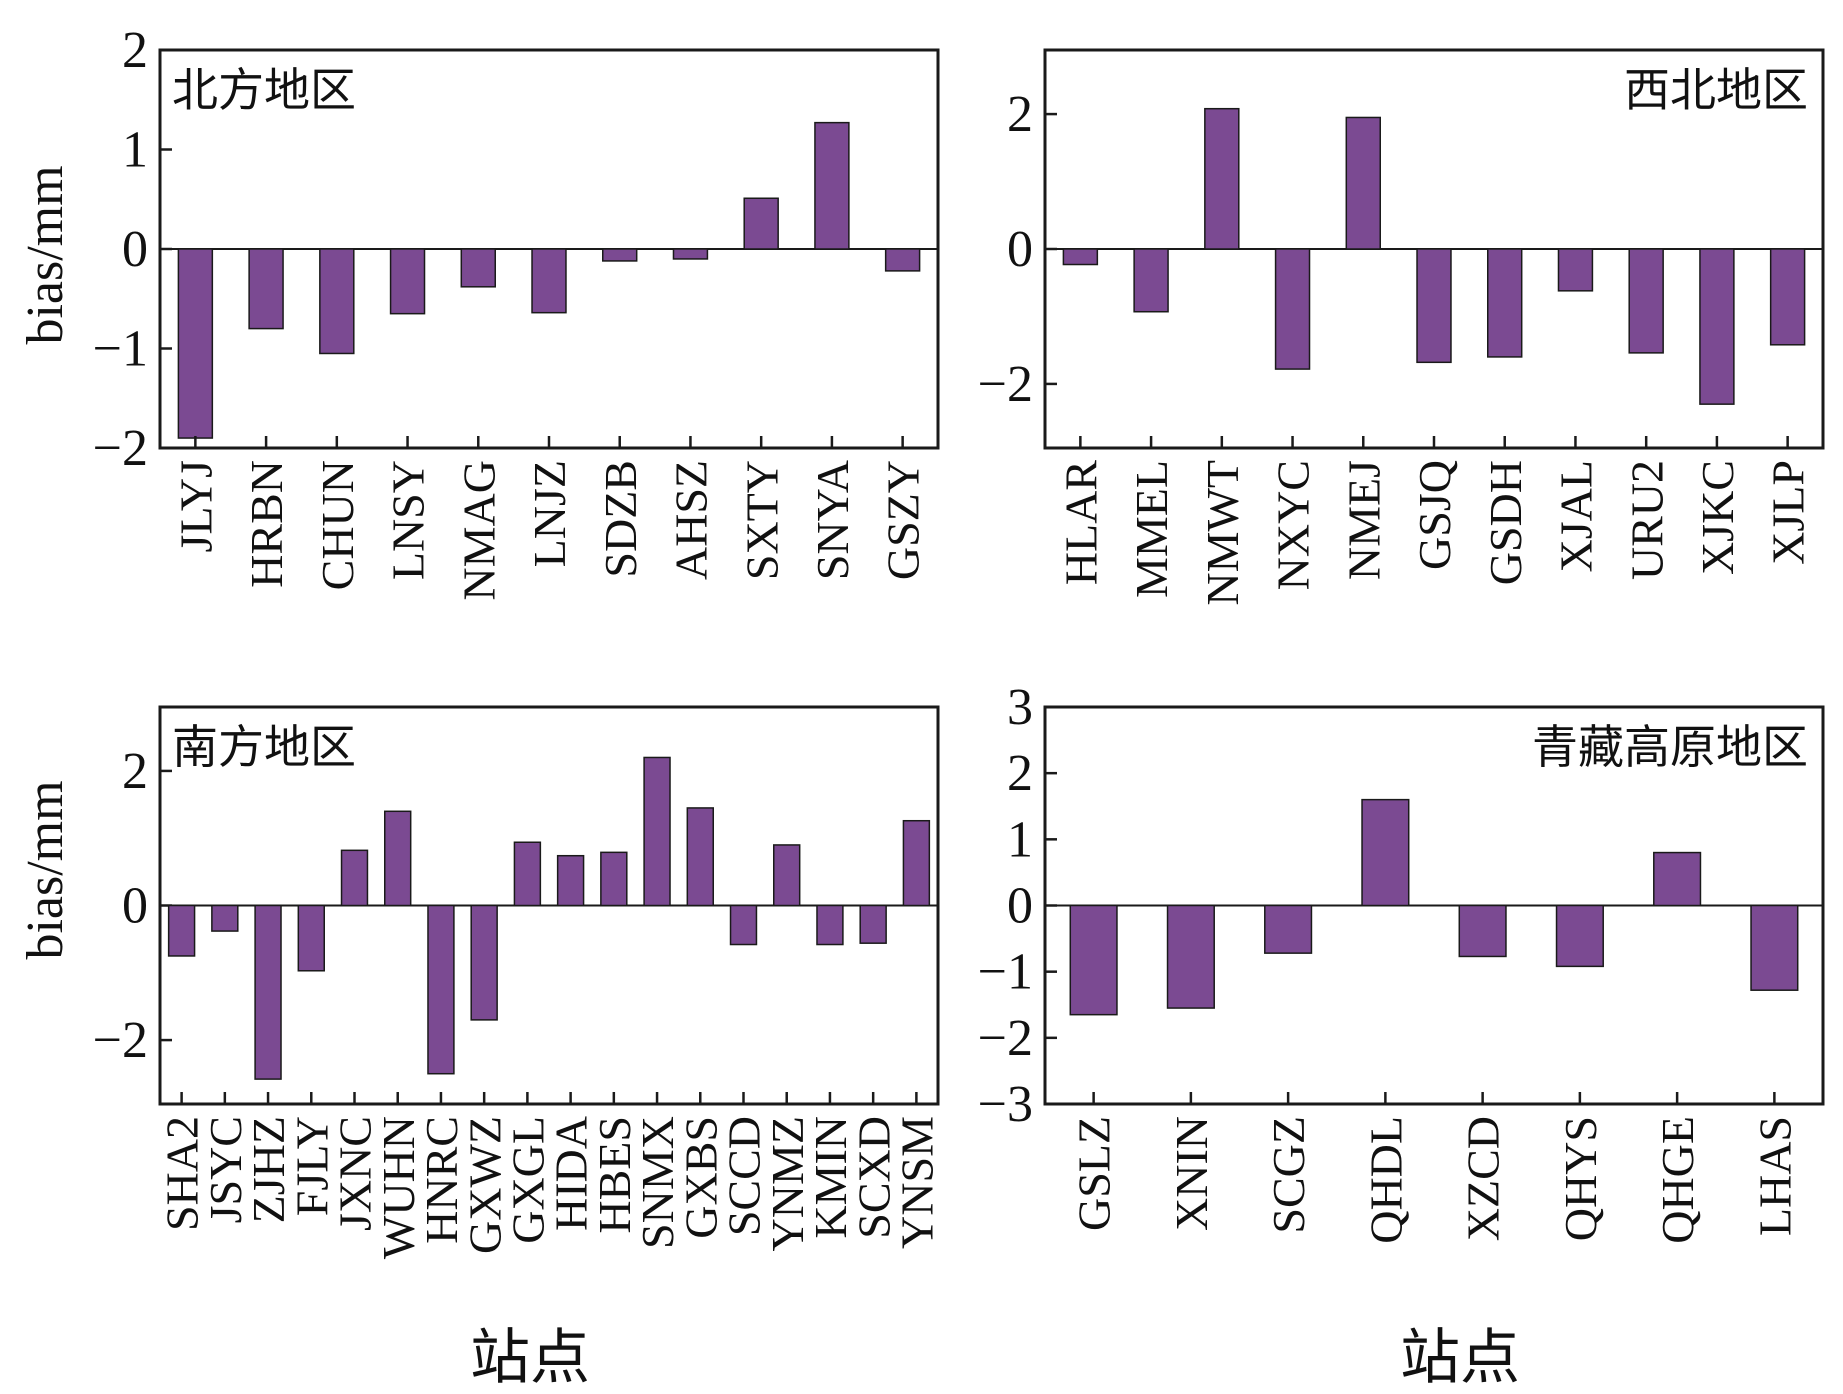 The image size is (1843, 1394). What do you see at coordinates (700, 1177) in the screenshot?
I see `x-tick-label: GXBS` at bounding box center [700, 1177].